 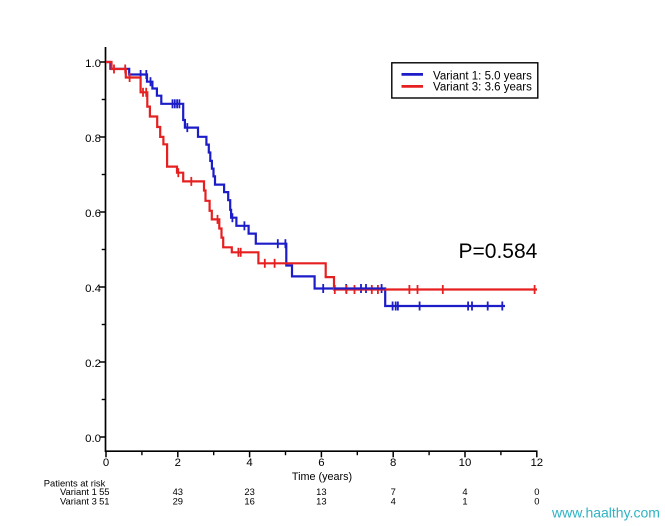 I want to click on svg-text: 8, so click(x=393, y=463).